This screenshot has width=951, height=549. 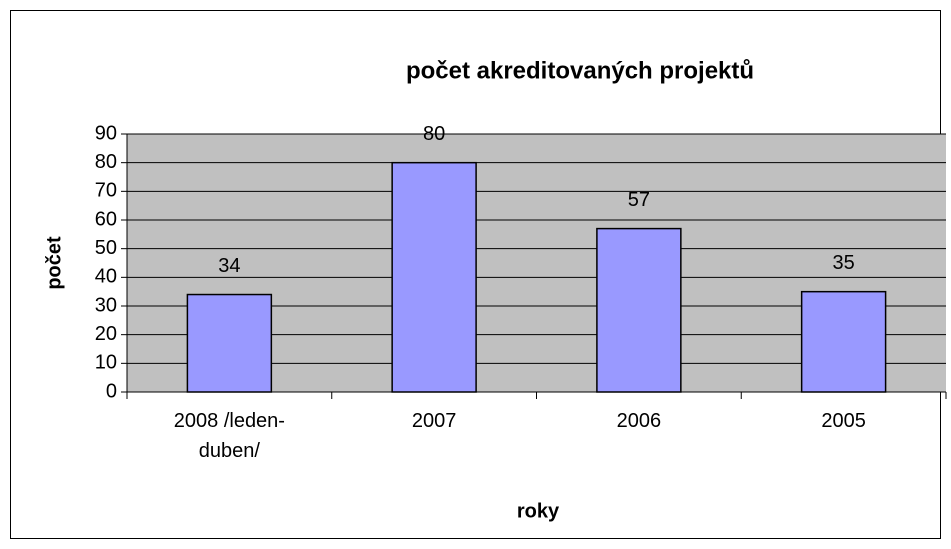 I want to click on y-tick-label: 20, so click(x=106, y=334).